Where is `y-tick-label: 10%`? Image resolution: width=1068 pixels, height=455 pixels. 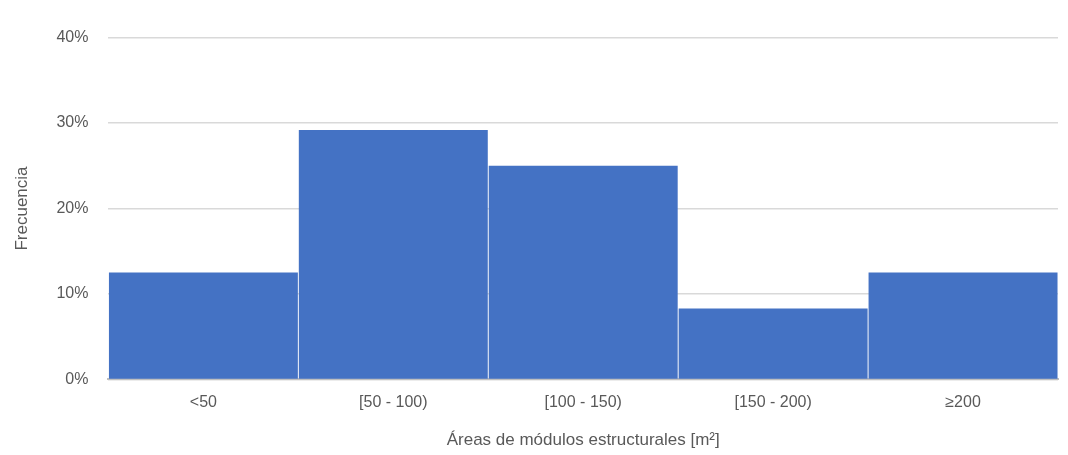 y-tick-label: 10% is located at coordinates (72, 293).